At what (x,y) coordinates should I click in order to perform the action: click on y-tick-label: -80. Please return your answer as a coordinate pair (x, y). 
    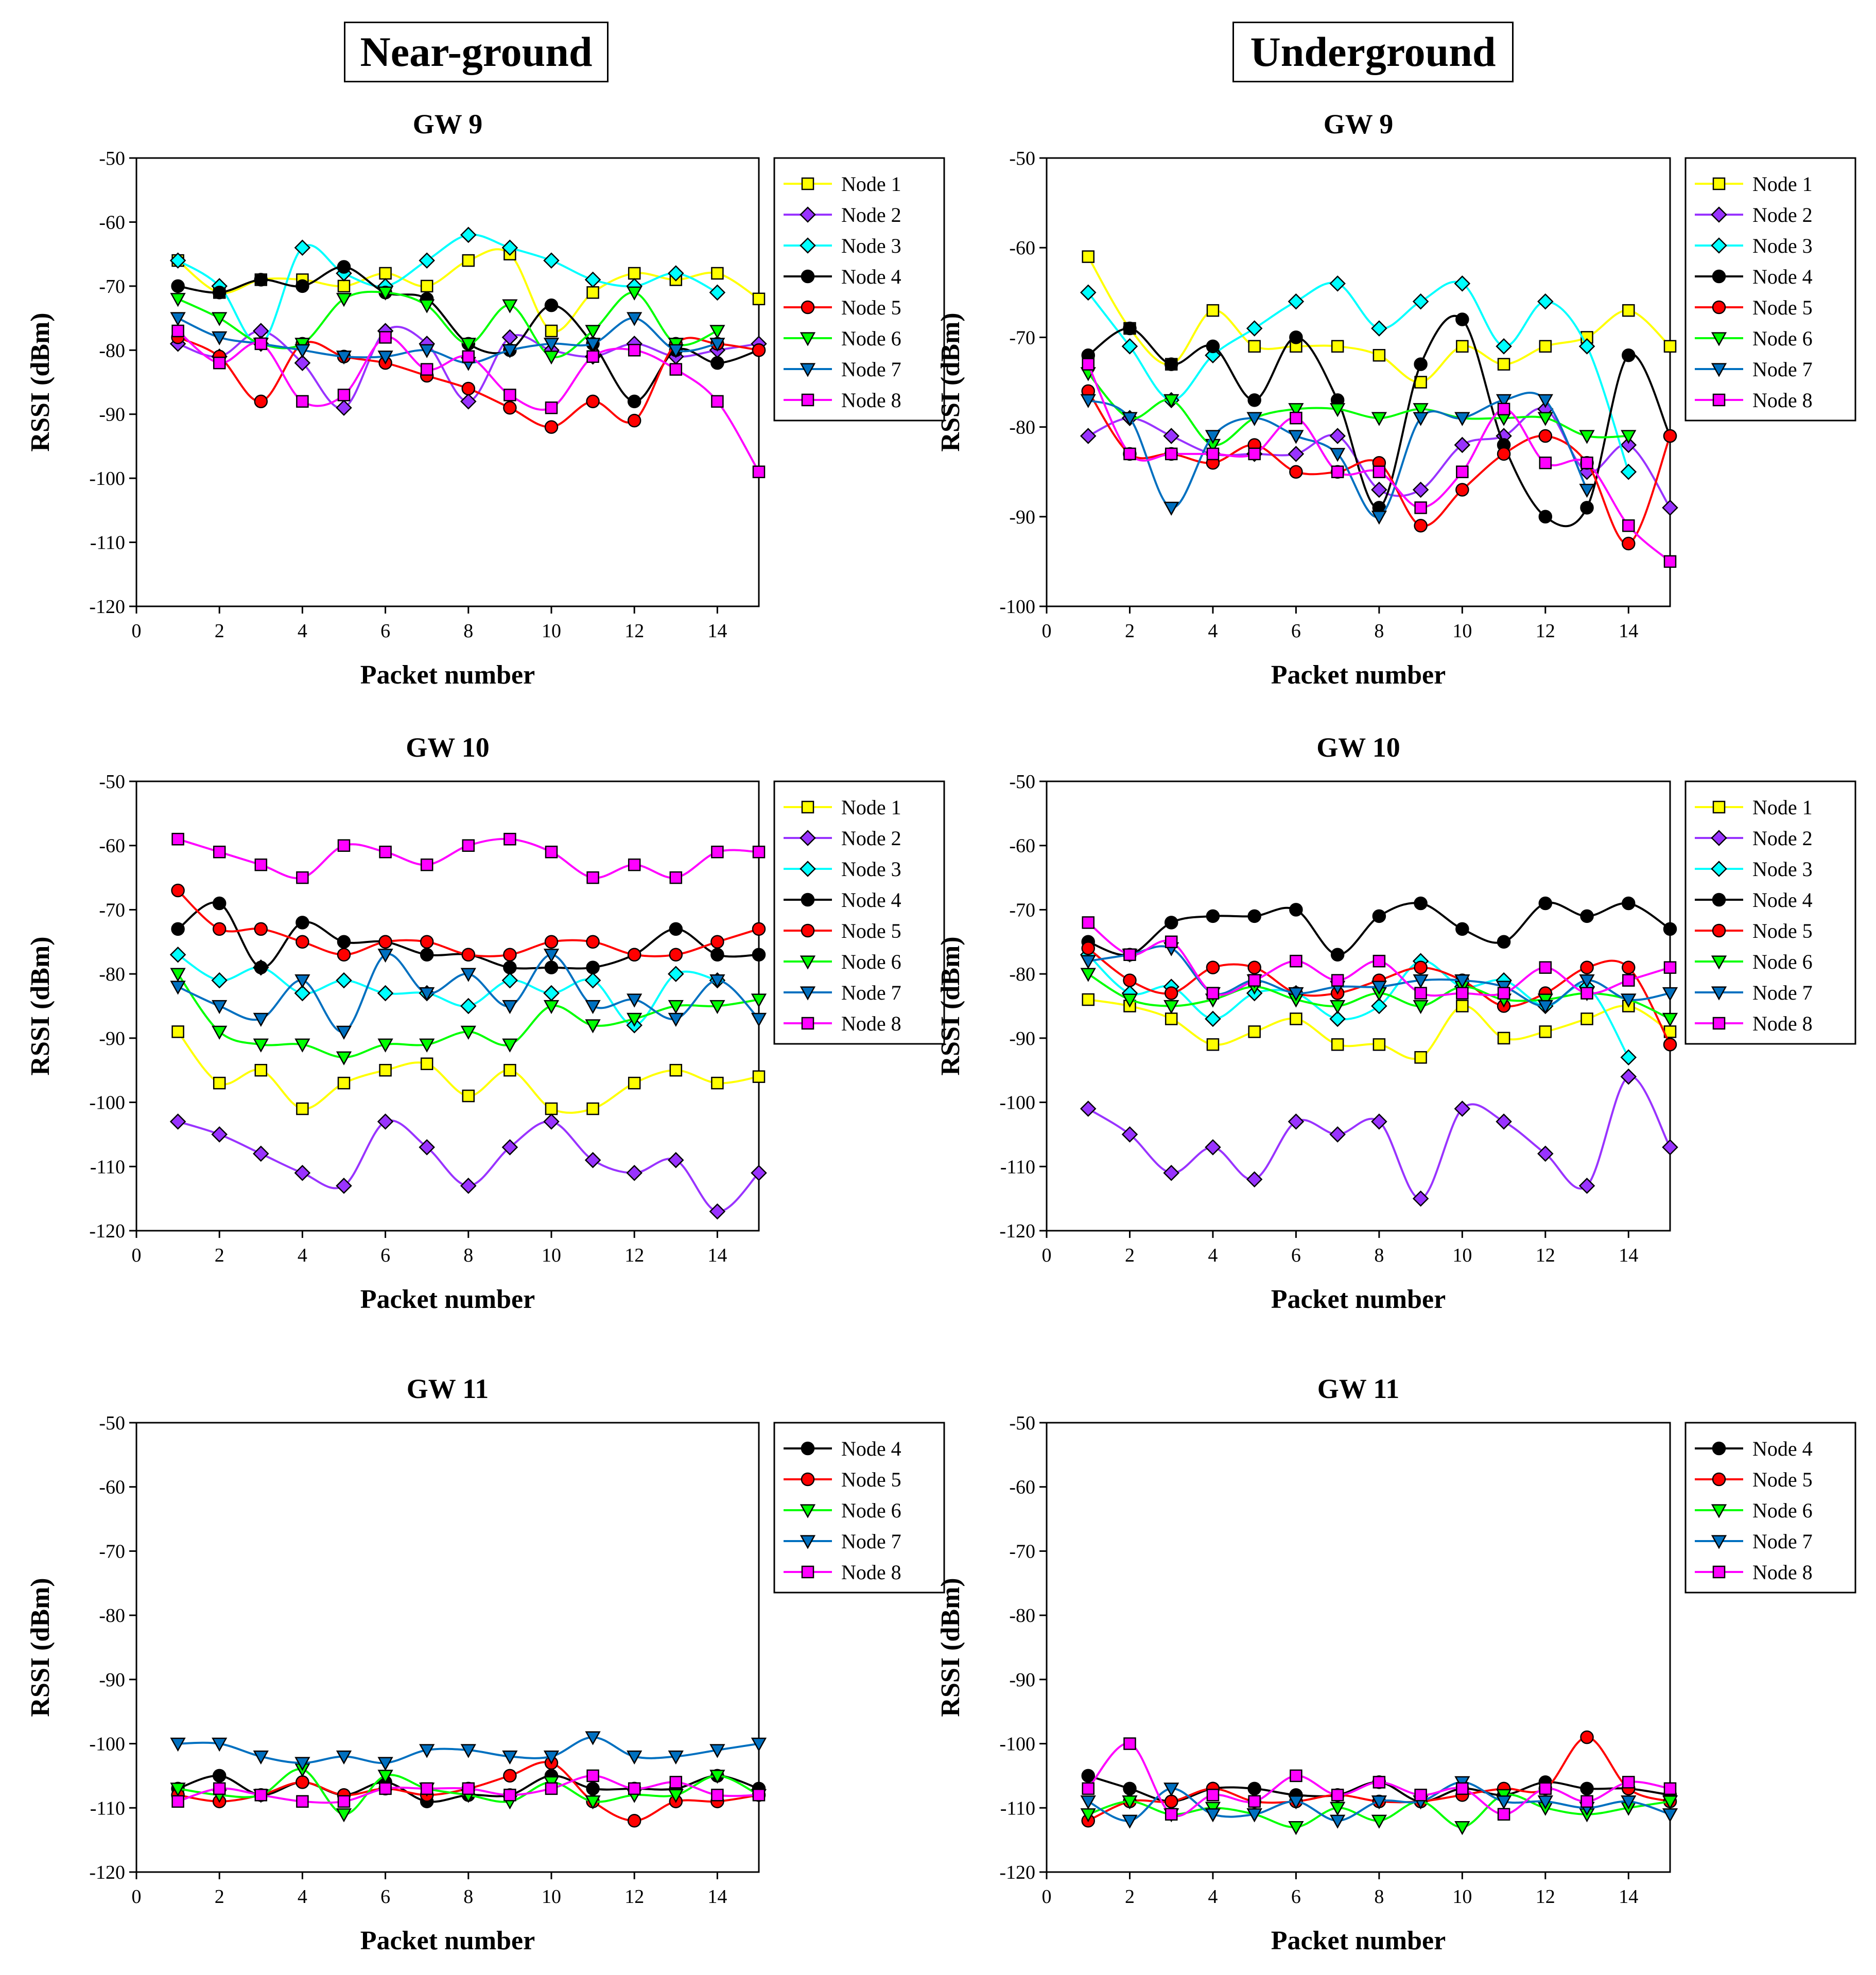
    Looking at the image, I should click on (112, 351).